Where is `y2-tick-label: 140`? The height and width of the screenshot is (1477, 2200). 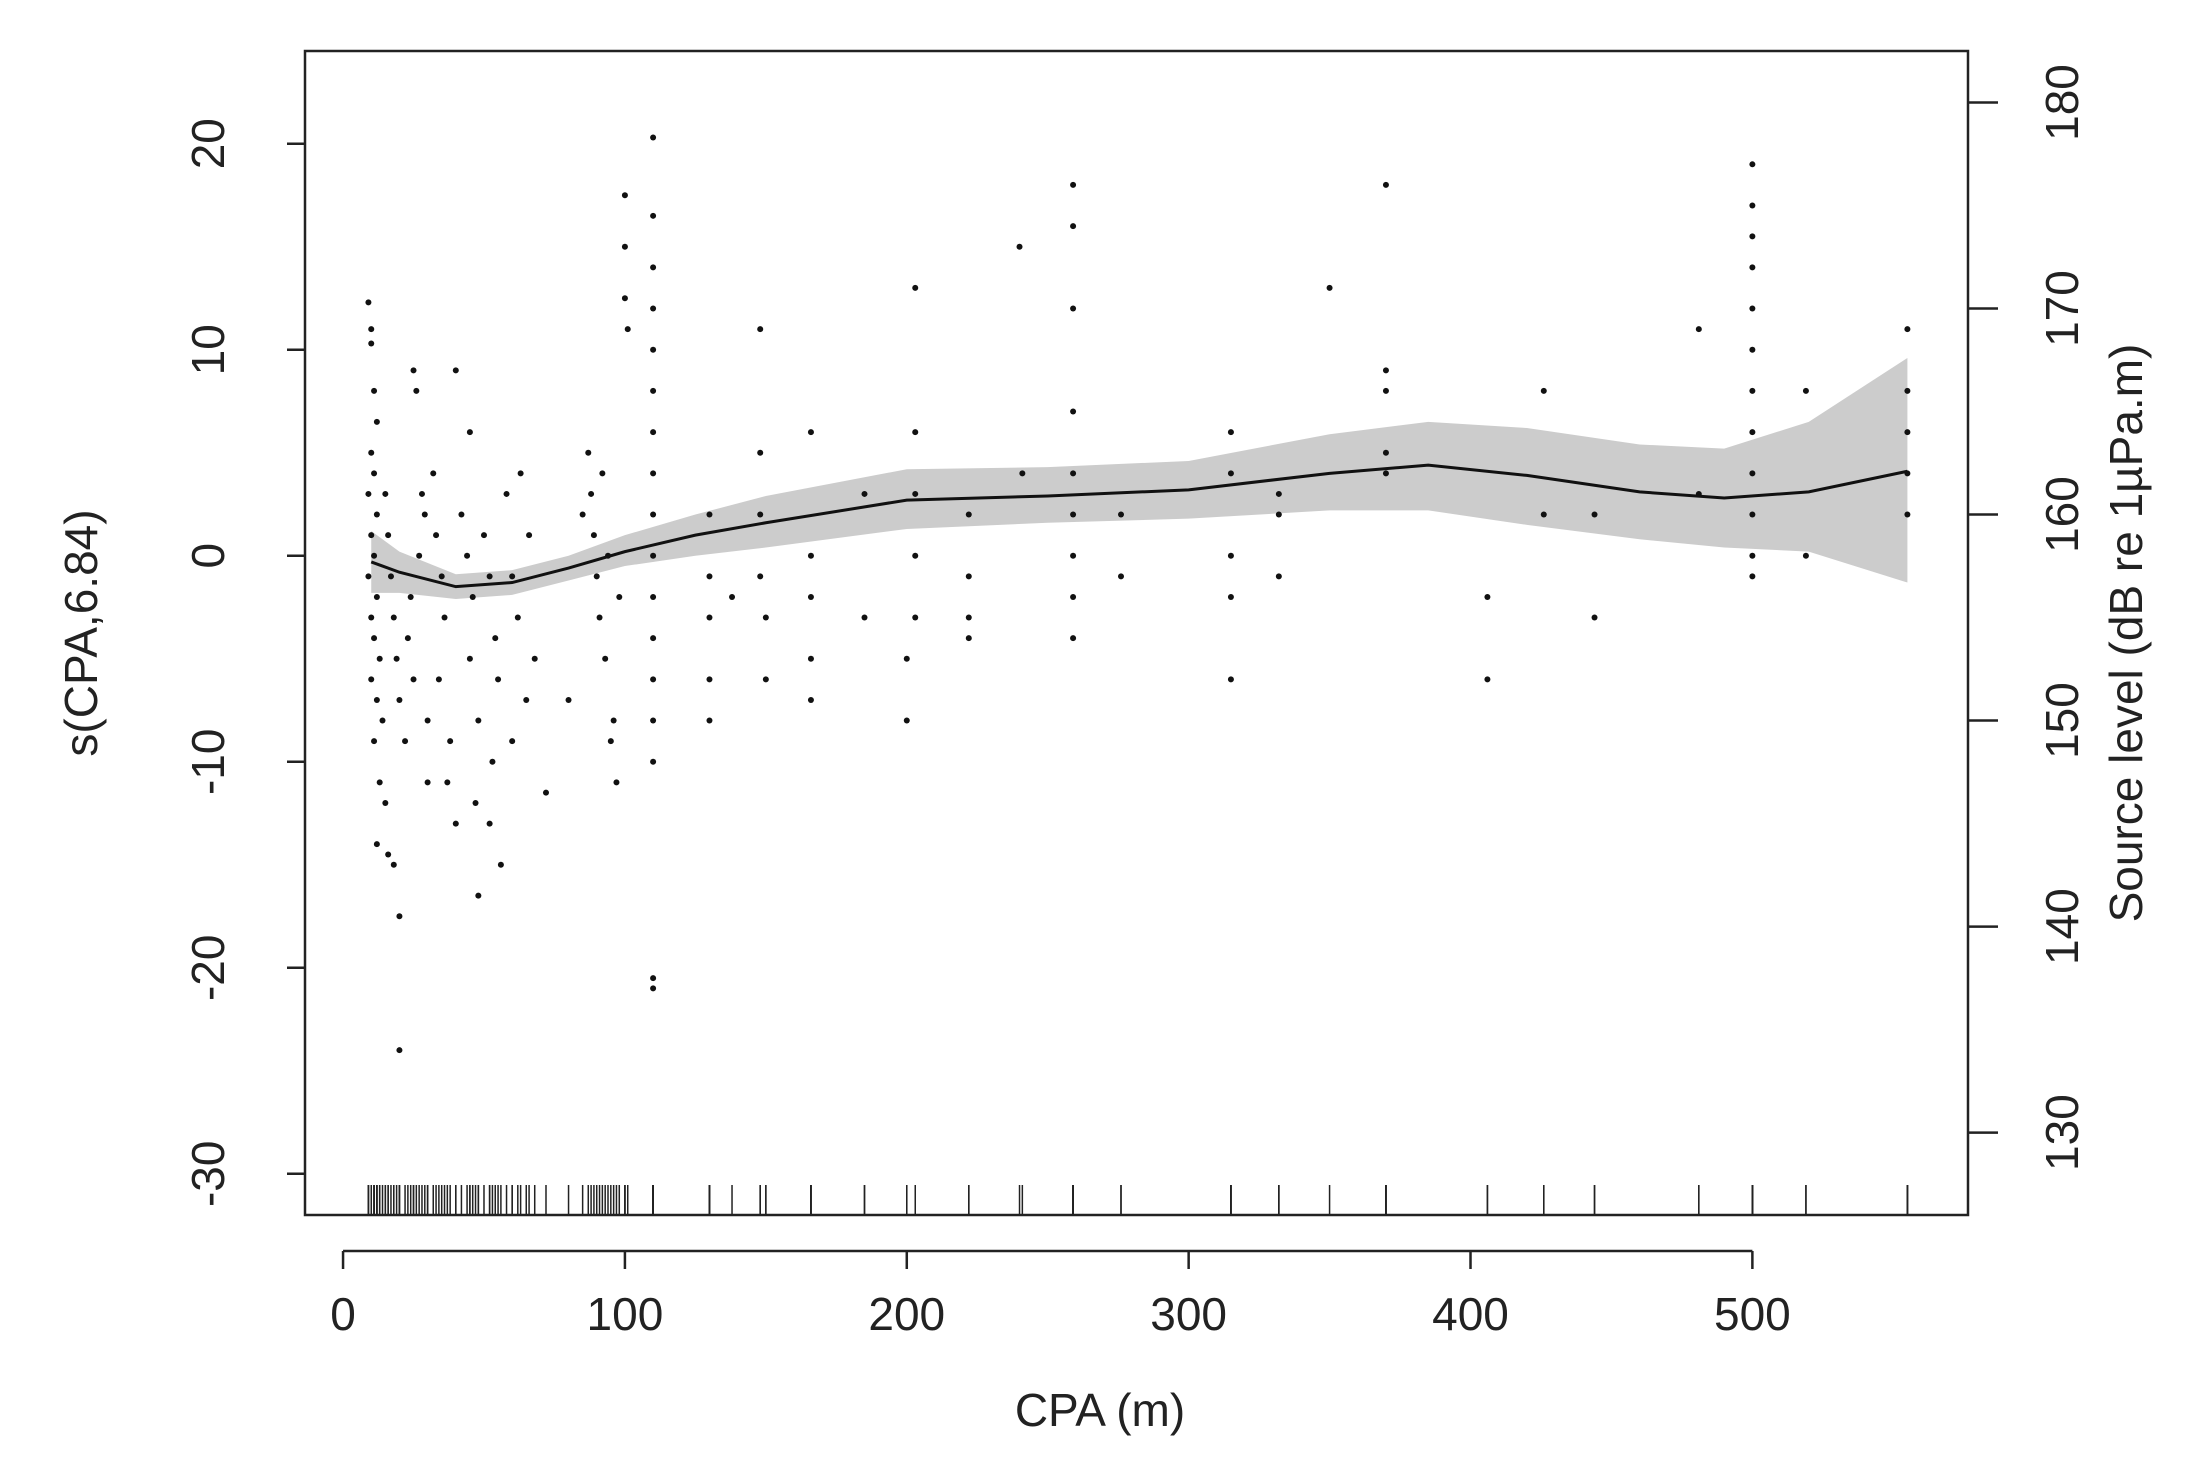
y2-tick-label: 140 is located at coordinates (2062, 926).